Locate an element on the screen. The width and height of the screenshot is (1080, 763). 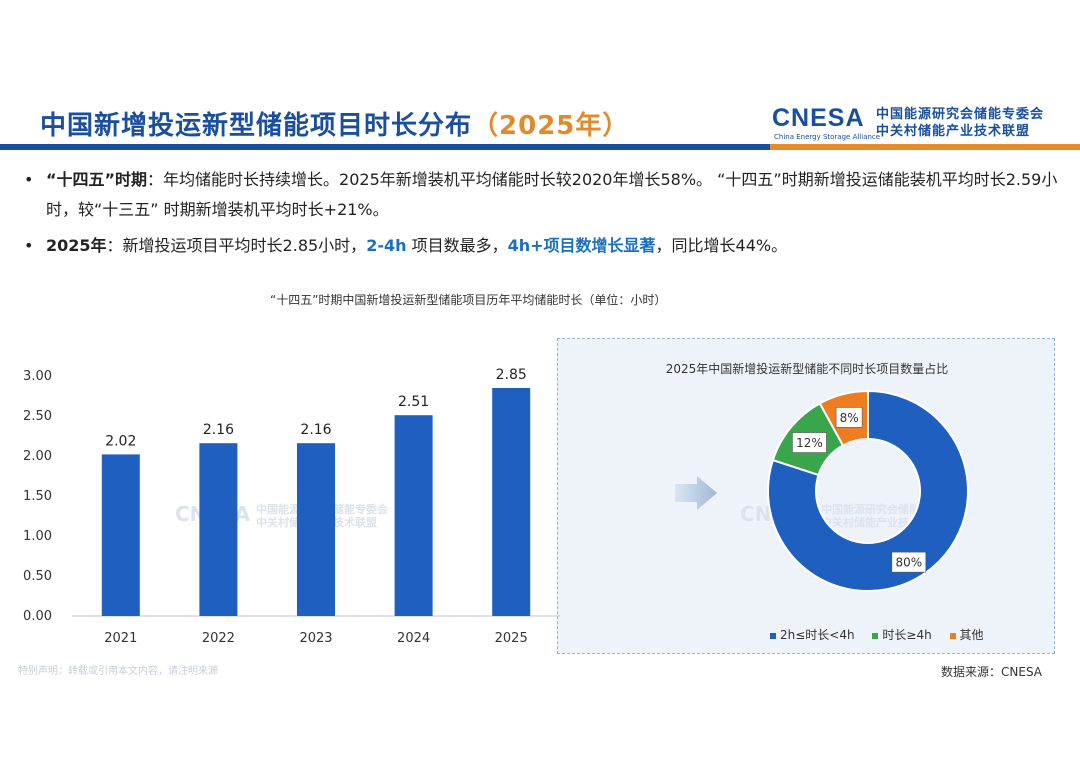
logo-cn-line1: 中国能源研究会储能专委会 is located at coordinates (960, 114).